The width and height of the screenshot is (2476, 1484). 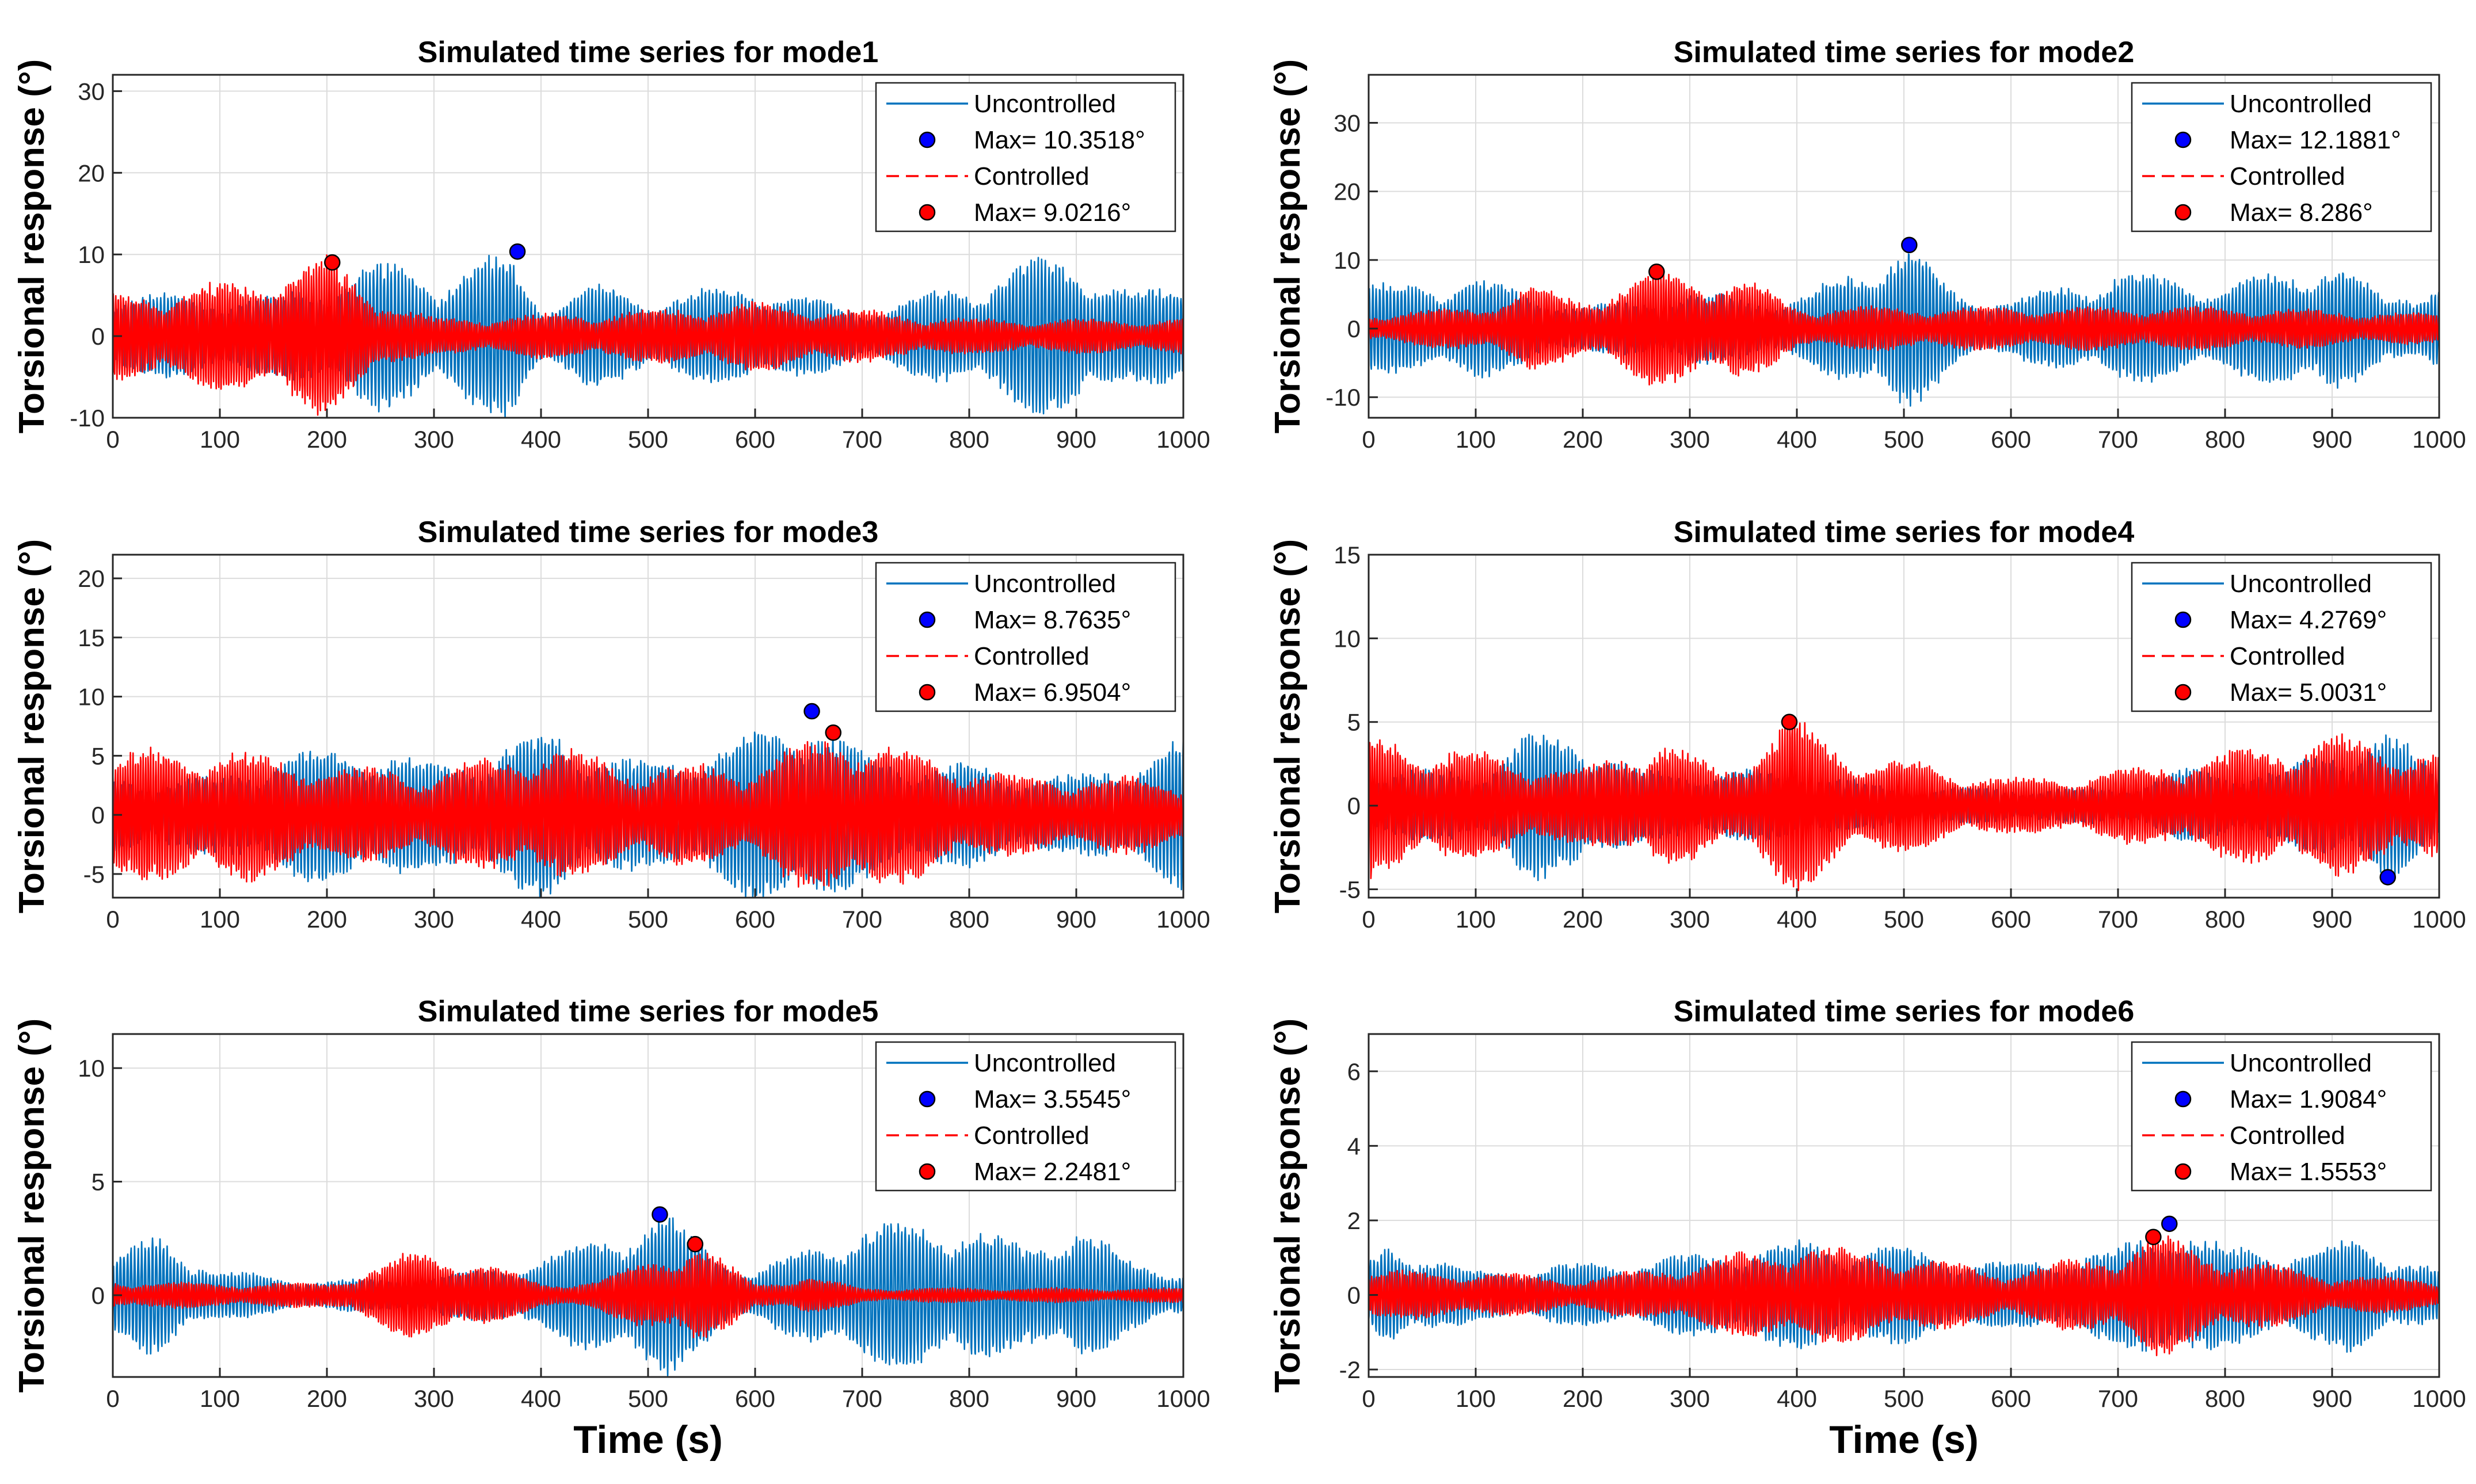 I want to click on y-tick-label: -10, so click(x=88, y=418).